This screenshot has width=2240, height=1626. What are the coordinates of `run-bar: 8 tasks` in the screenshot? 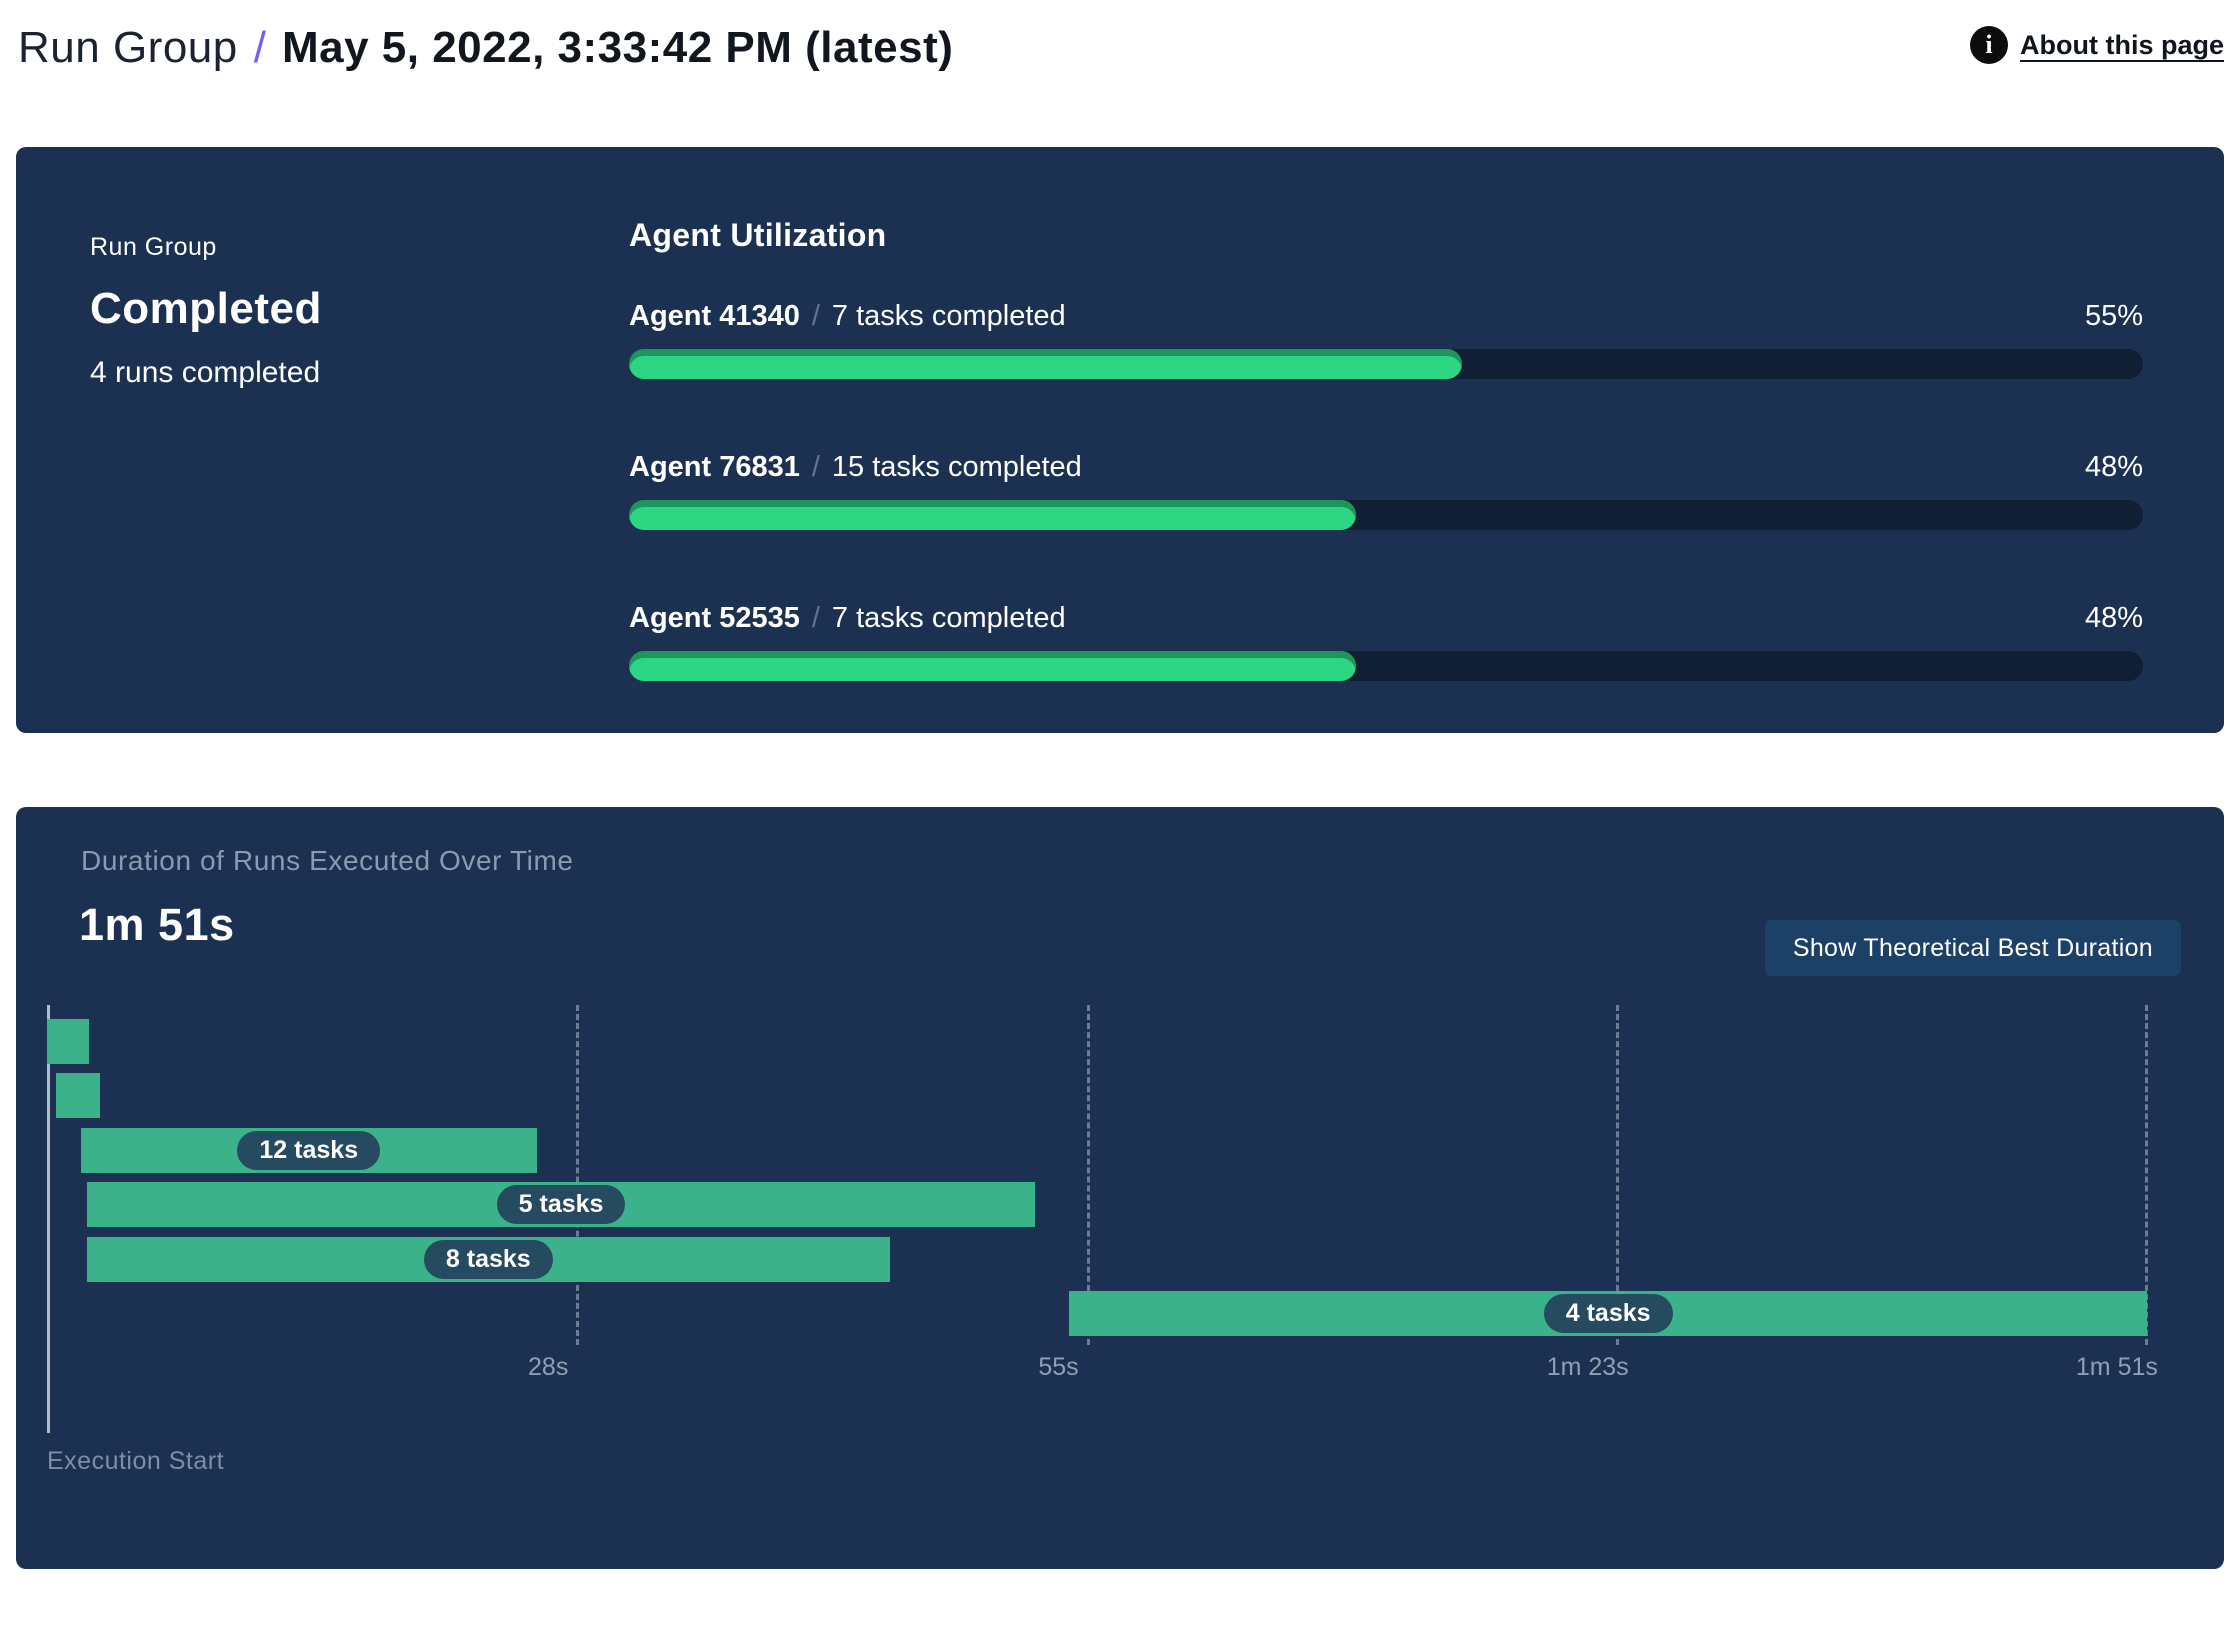 It's located at (488, 1259).